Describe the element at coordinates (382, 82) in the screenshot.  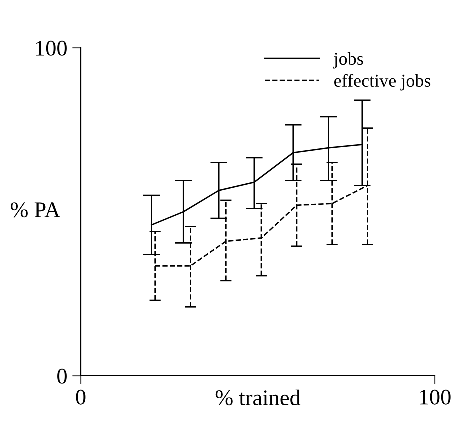
I see `legend-label: effective jobs` at that location.